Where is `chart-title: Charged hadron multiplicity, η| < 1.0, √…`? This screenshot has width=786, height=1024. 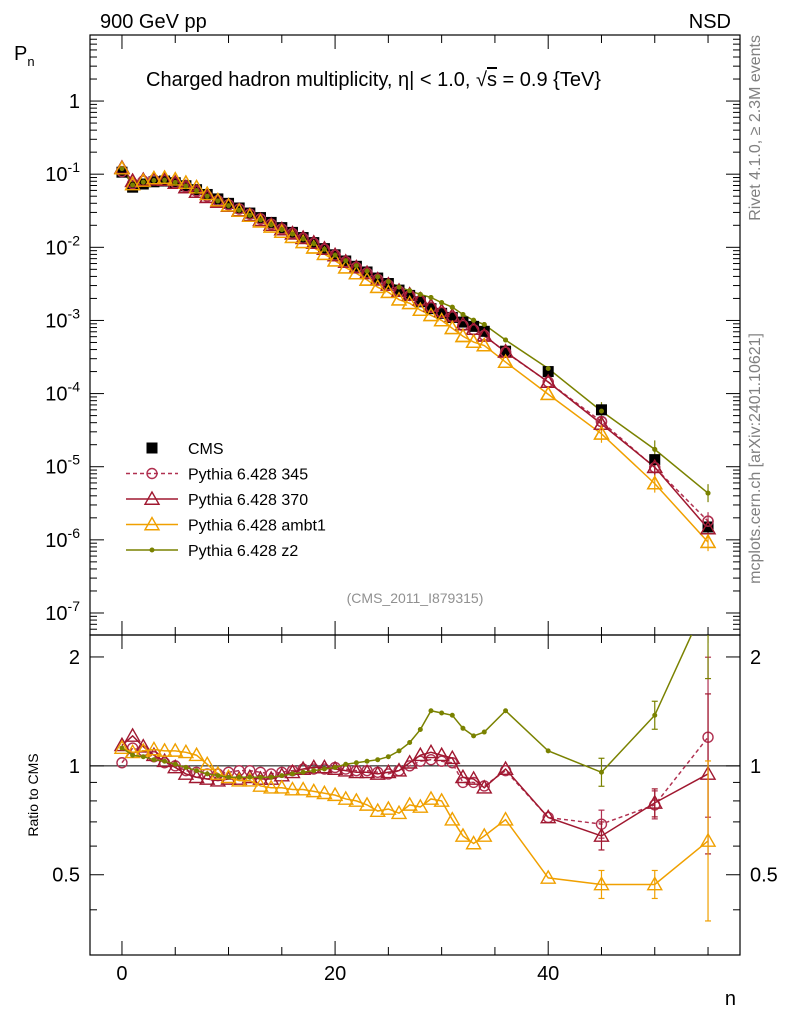
chart-title: Charged hadron multiplicity, η| < 1.0, √… is located at coordinates (373, 80).